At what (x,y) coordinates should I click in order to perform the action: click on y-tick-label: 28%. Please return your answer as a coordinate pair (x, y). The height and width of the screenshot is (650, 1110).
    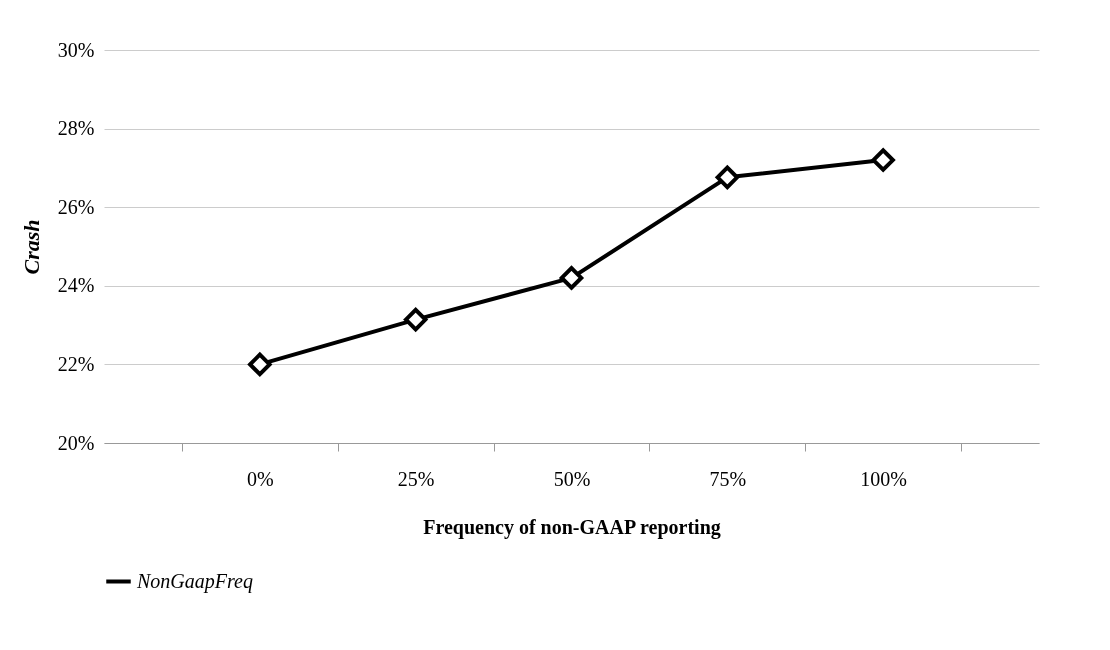
    Looking at the image, I should click on (76, 128).